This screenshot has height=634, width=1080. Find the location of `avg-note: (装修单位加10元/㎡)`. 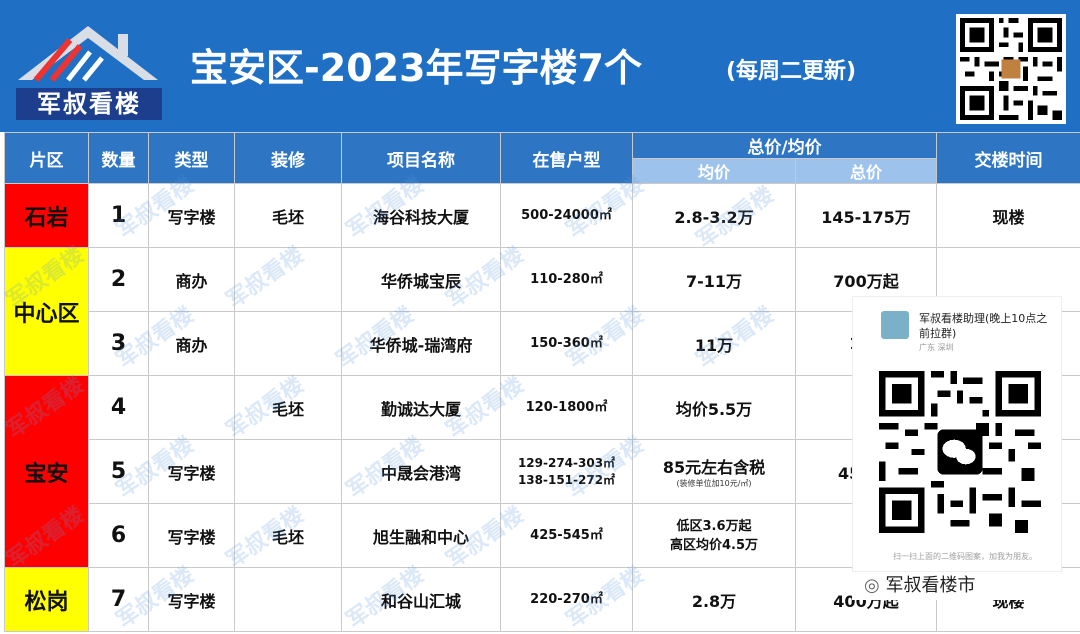

avg-note: (装修单位加10元/㎡) is located at coordinates (714, 483).